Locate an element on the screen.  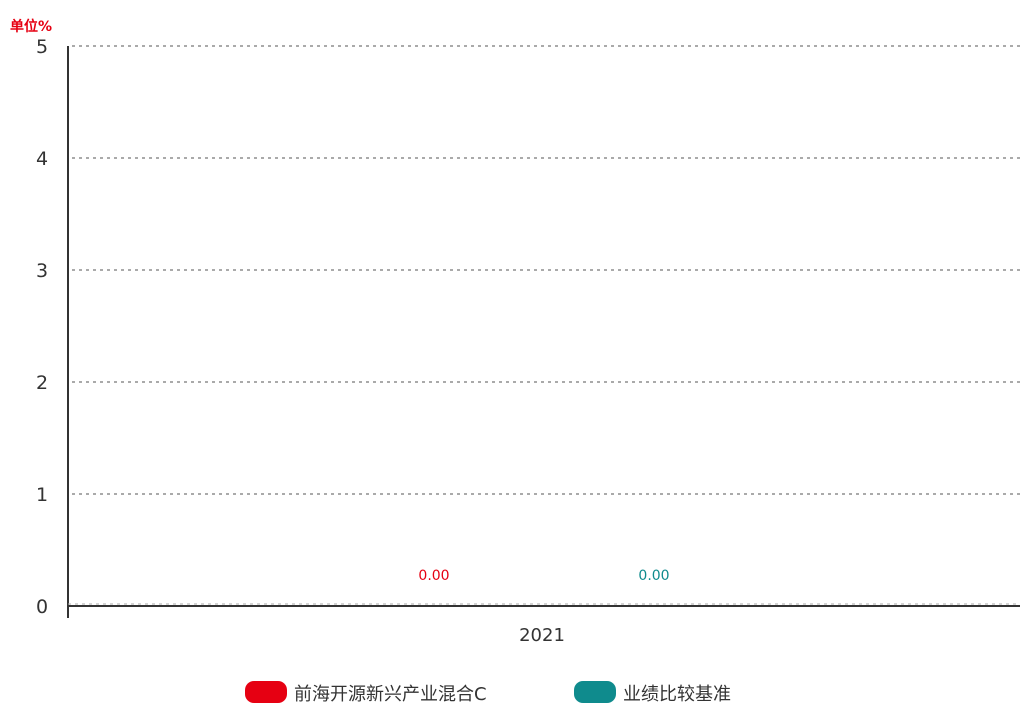
legend-item-benchmark: 业绩比较基准 is located at coordinates (652, 693).